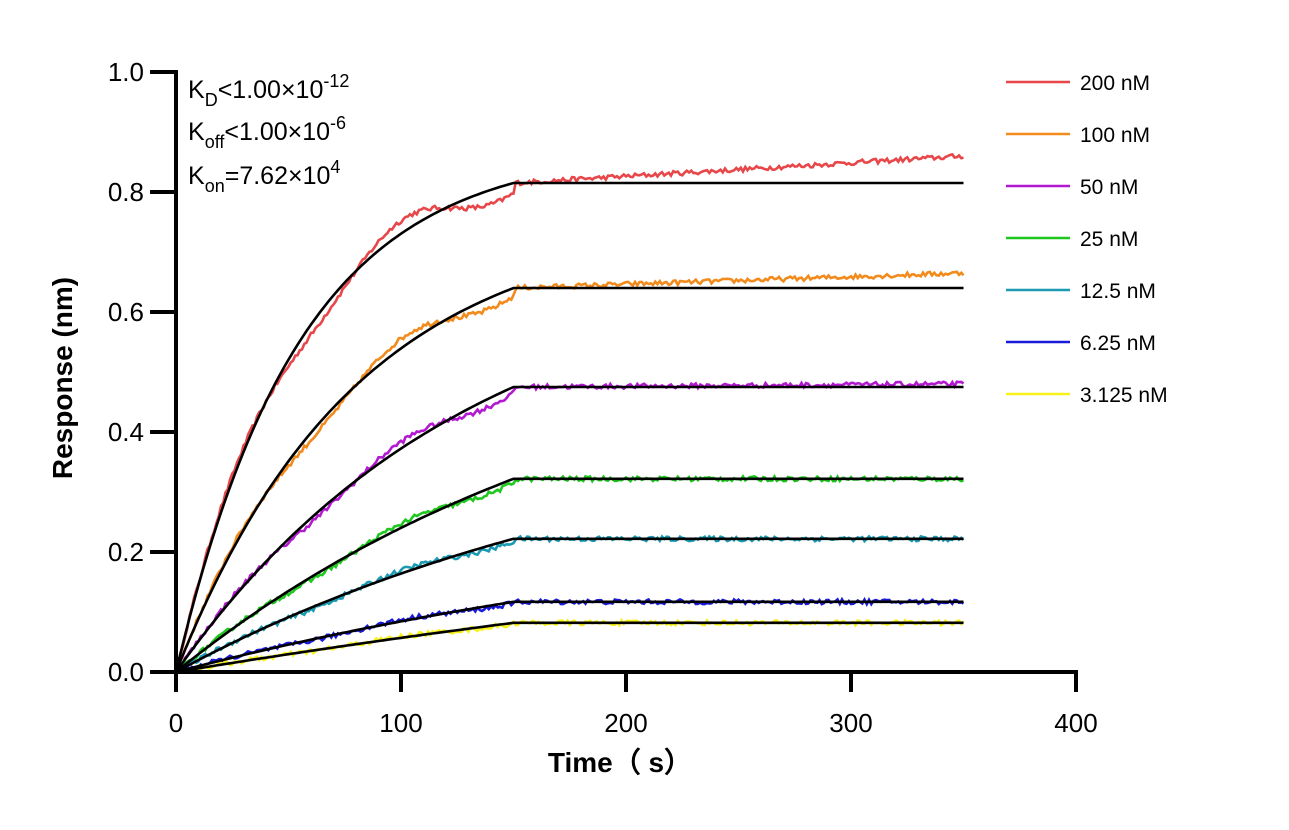  What do you see at coordinates (267, 132) in the screenshot?
I see `annotation-koff: Koff<1.00×10-6` at bounding box center [267, 132].